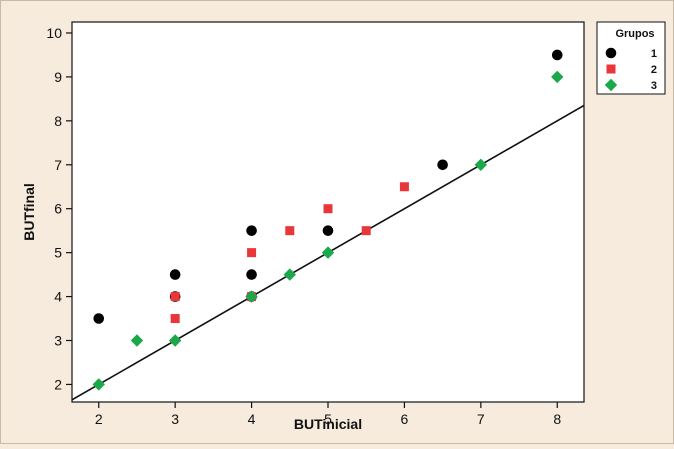  Describe the element at coordinates (58, 253) in the screenshot. I see `y-tick-label: 5` at that location.